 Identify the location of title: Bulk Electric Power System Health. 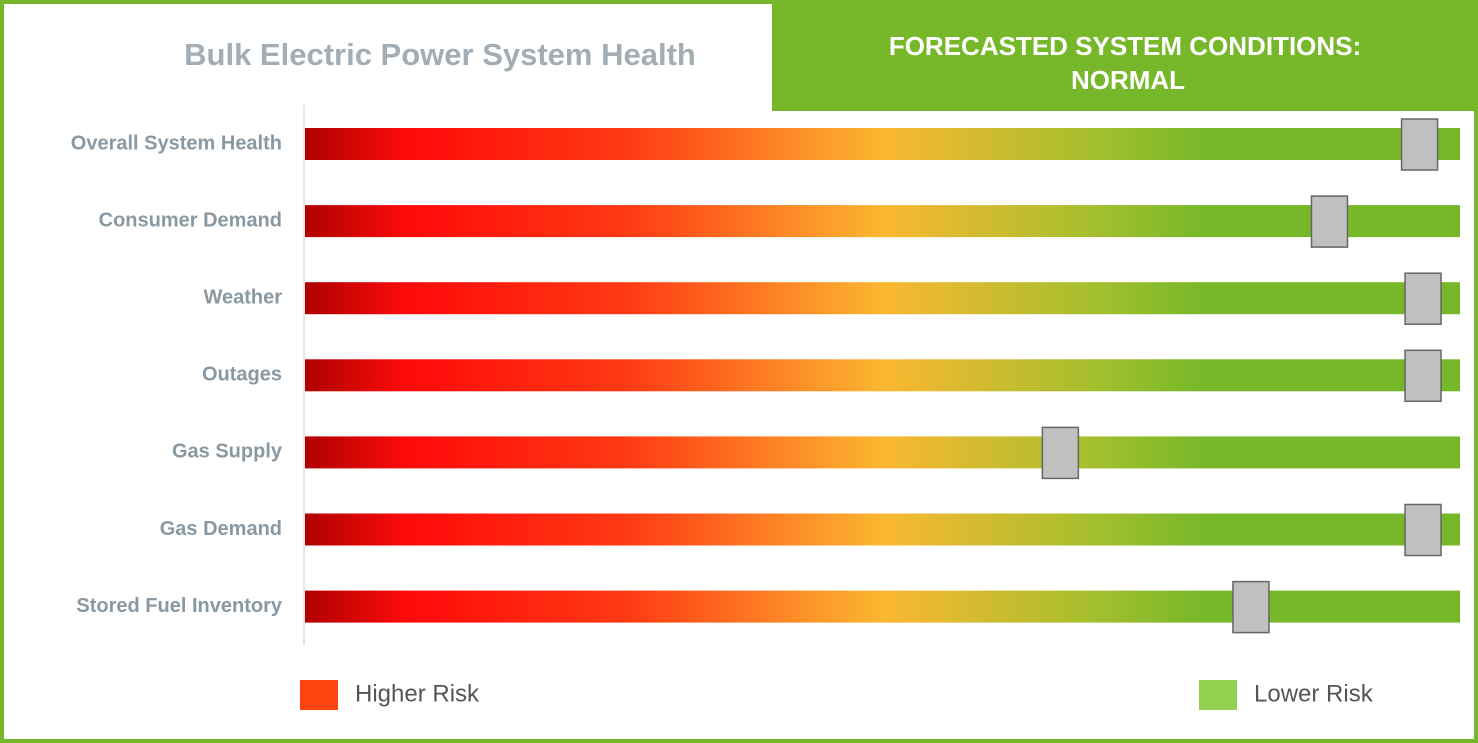
(440, 54).